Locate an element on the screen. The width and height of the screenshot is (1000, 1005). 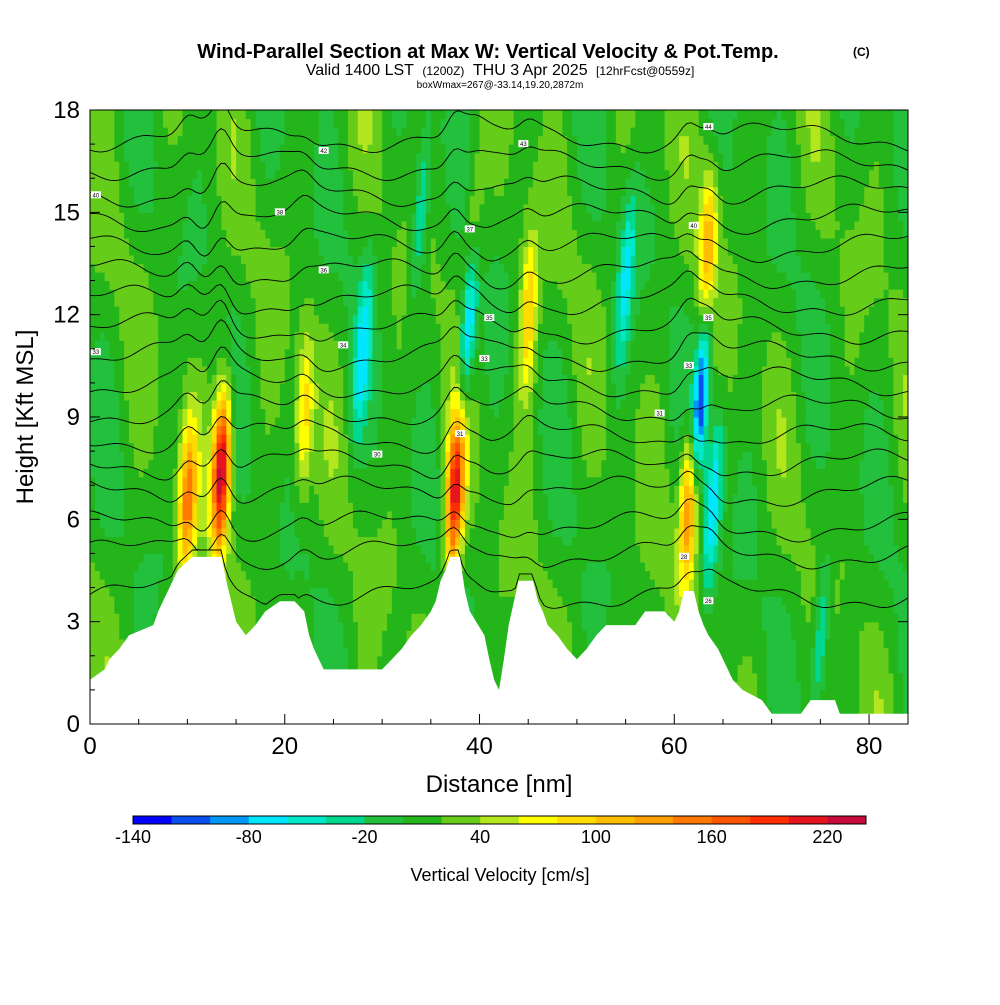
svg-text: 37 is located at coordinates (469, 230).